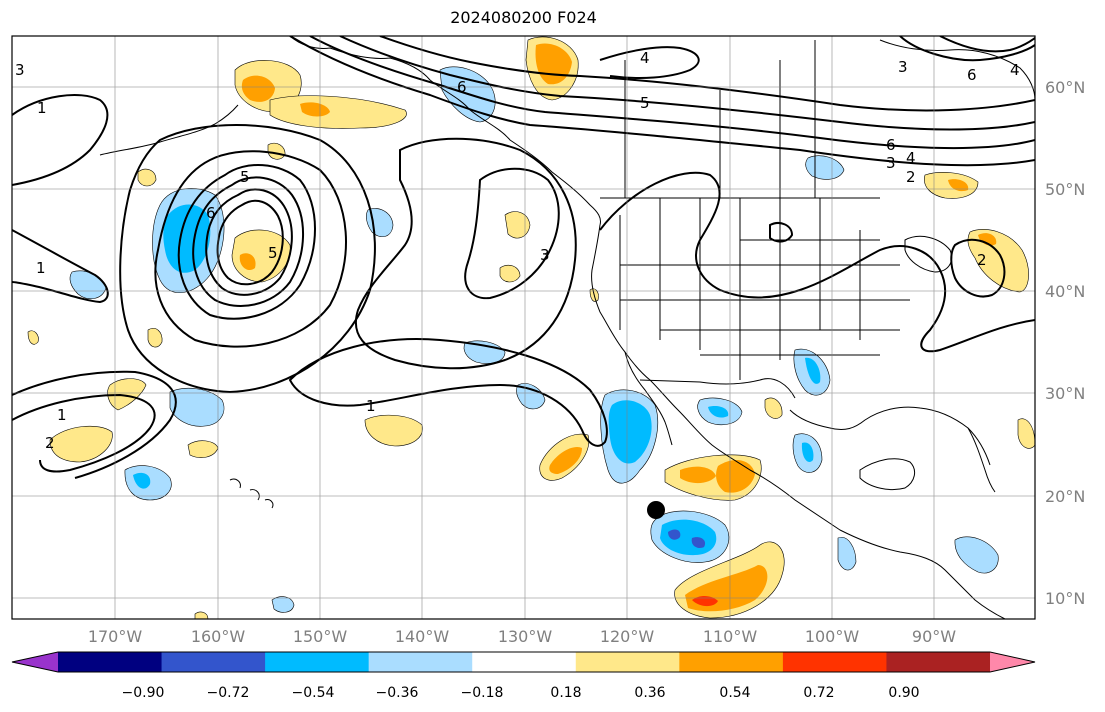  What do you see at coordinates (320, 636) in the screenshot?
I see `lon-label: 150°W` at bounding box center [320, 636].